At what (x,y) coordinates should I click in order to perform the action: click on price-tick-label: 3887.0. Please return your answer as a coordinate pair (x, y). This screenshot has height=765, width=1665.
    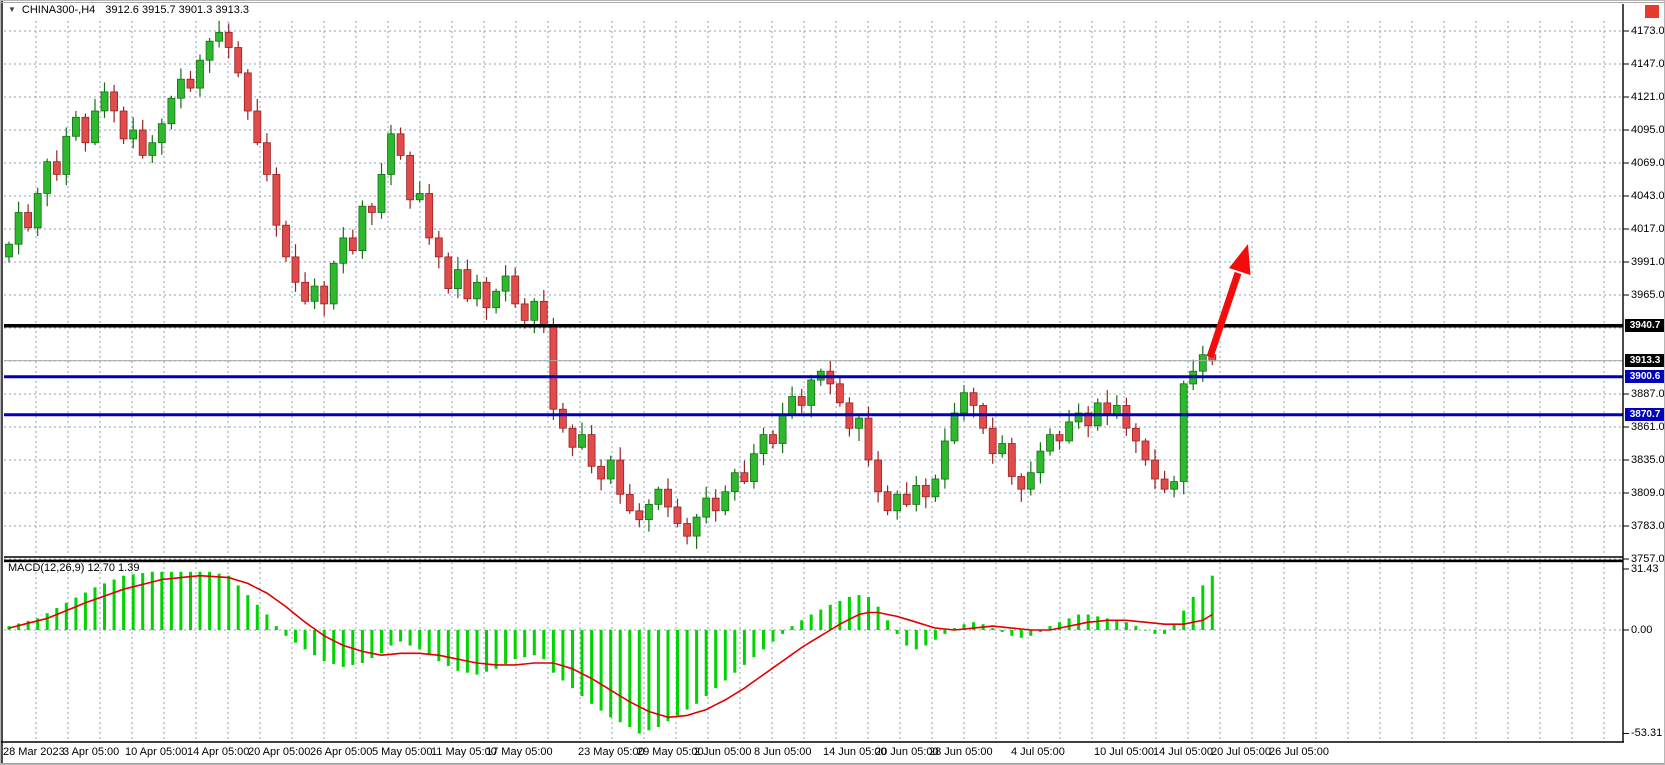
    Looking at the image, I should click on (1648, 393).